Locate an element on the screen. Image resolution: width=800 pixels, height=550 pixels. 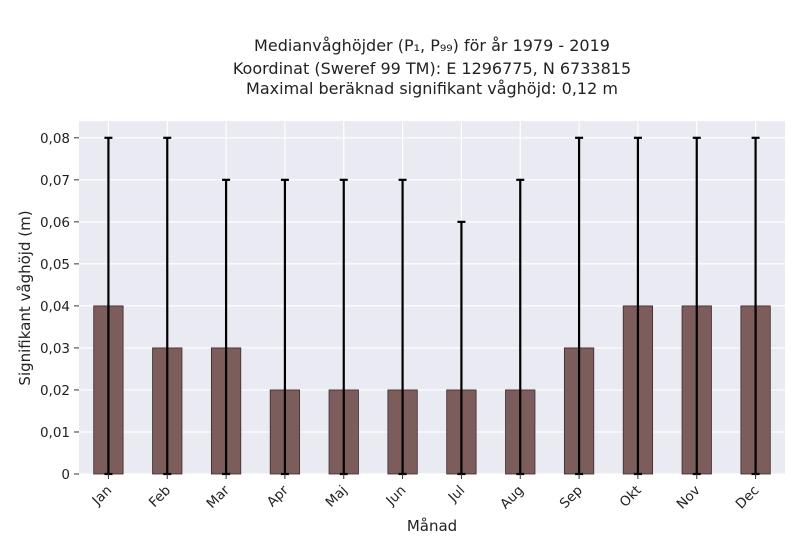
x-tick-label-jun: Jun is located at coordinates (395, 496).